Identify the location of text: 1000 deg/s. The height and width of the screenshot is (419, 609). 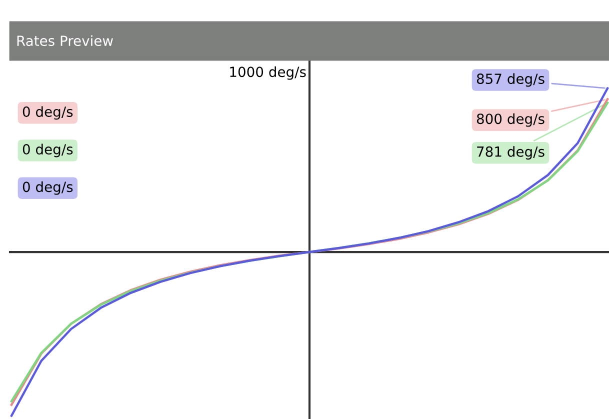
(268, 73).